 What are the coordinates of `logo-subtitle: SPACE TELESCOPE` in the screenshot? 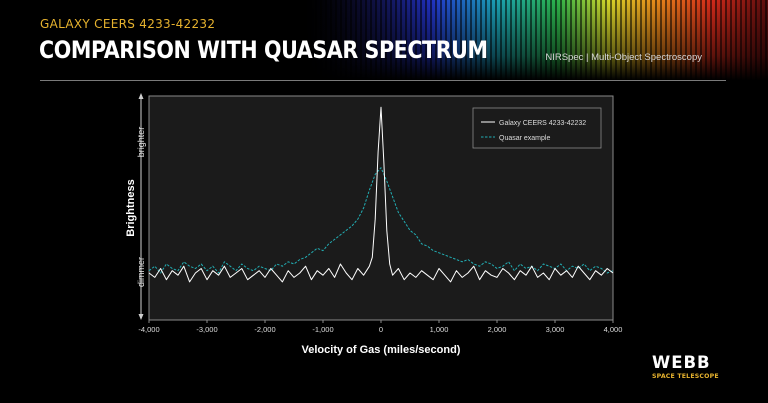 It's located at (685, 376).